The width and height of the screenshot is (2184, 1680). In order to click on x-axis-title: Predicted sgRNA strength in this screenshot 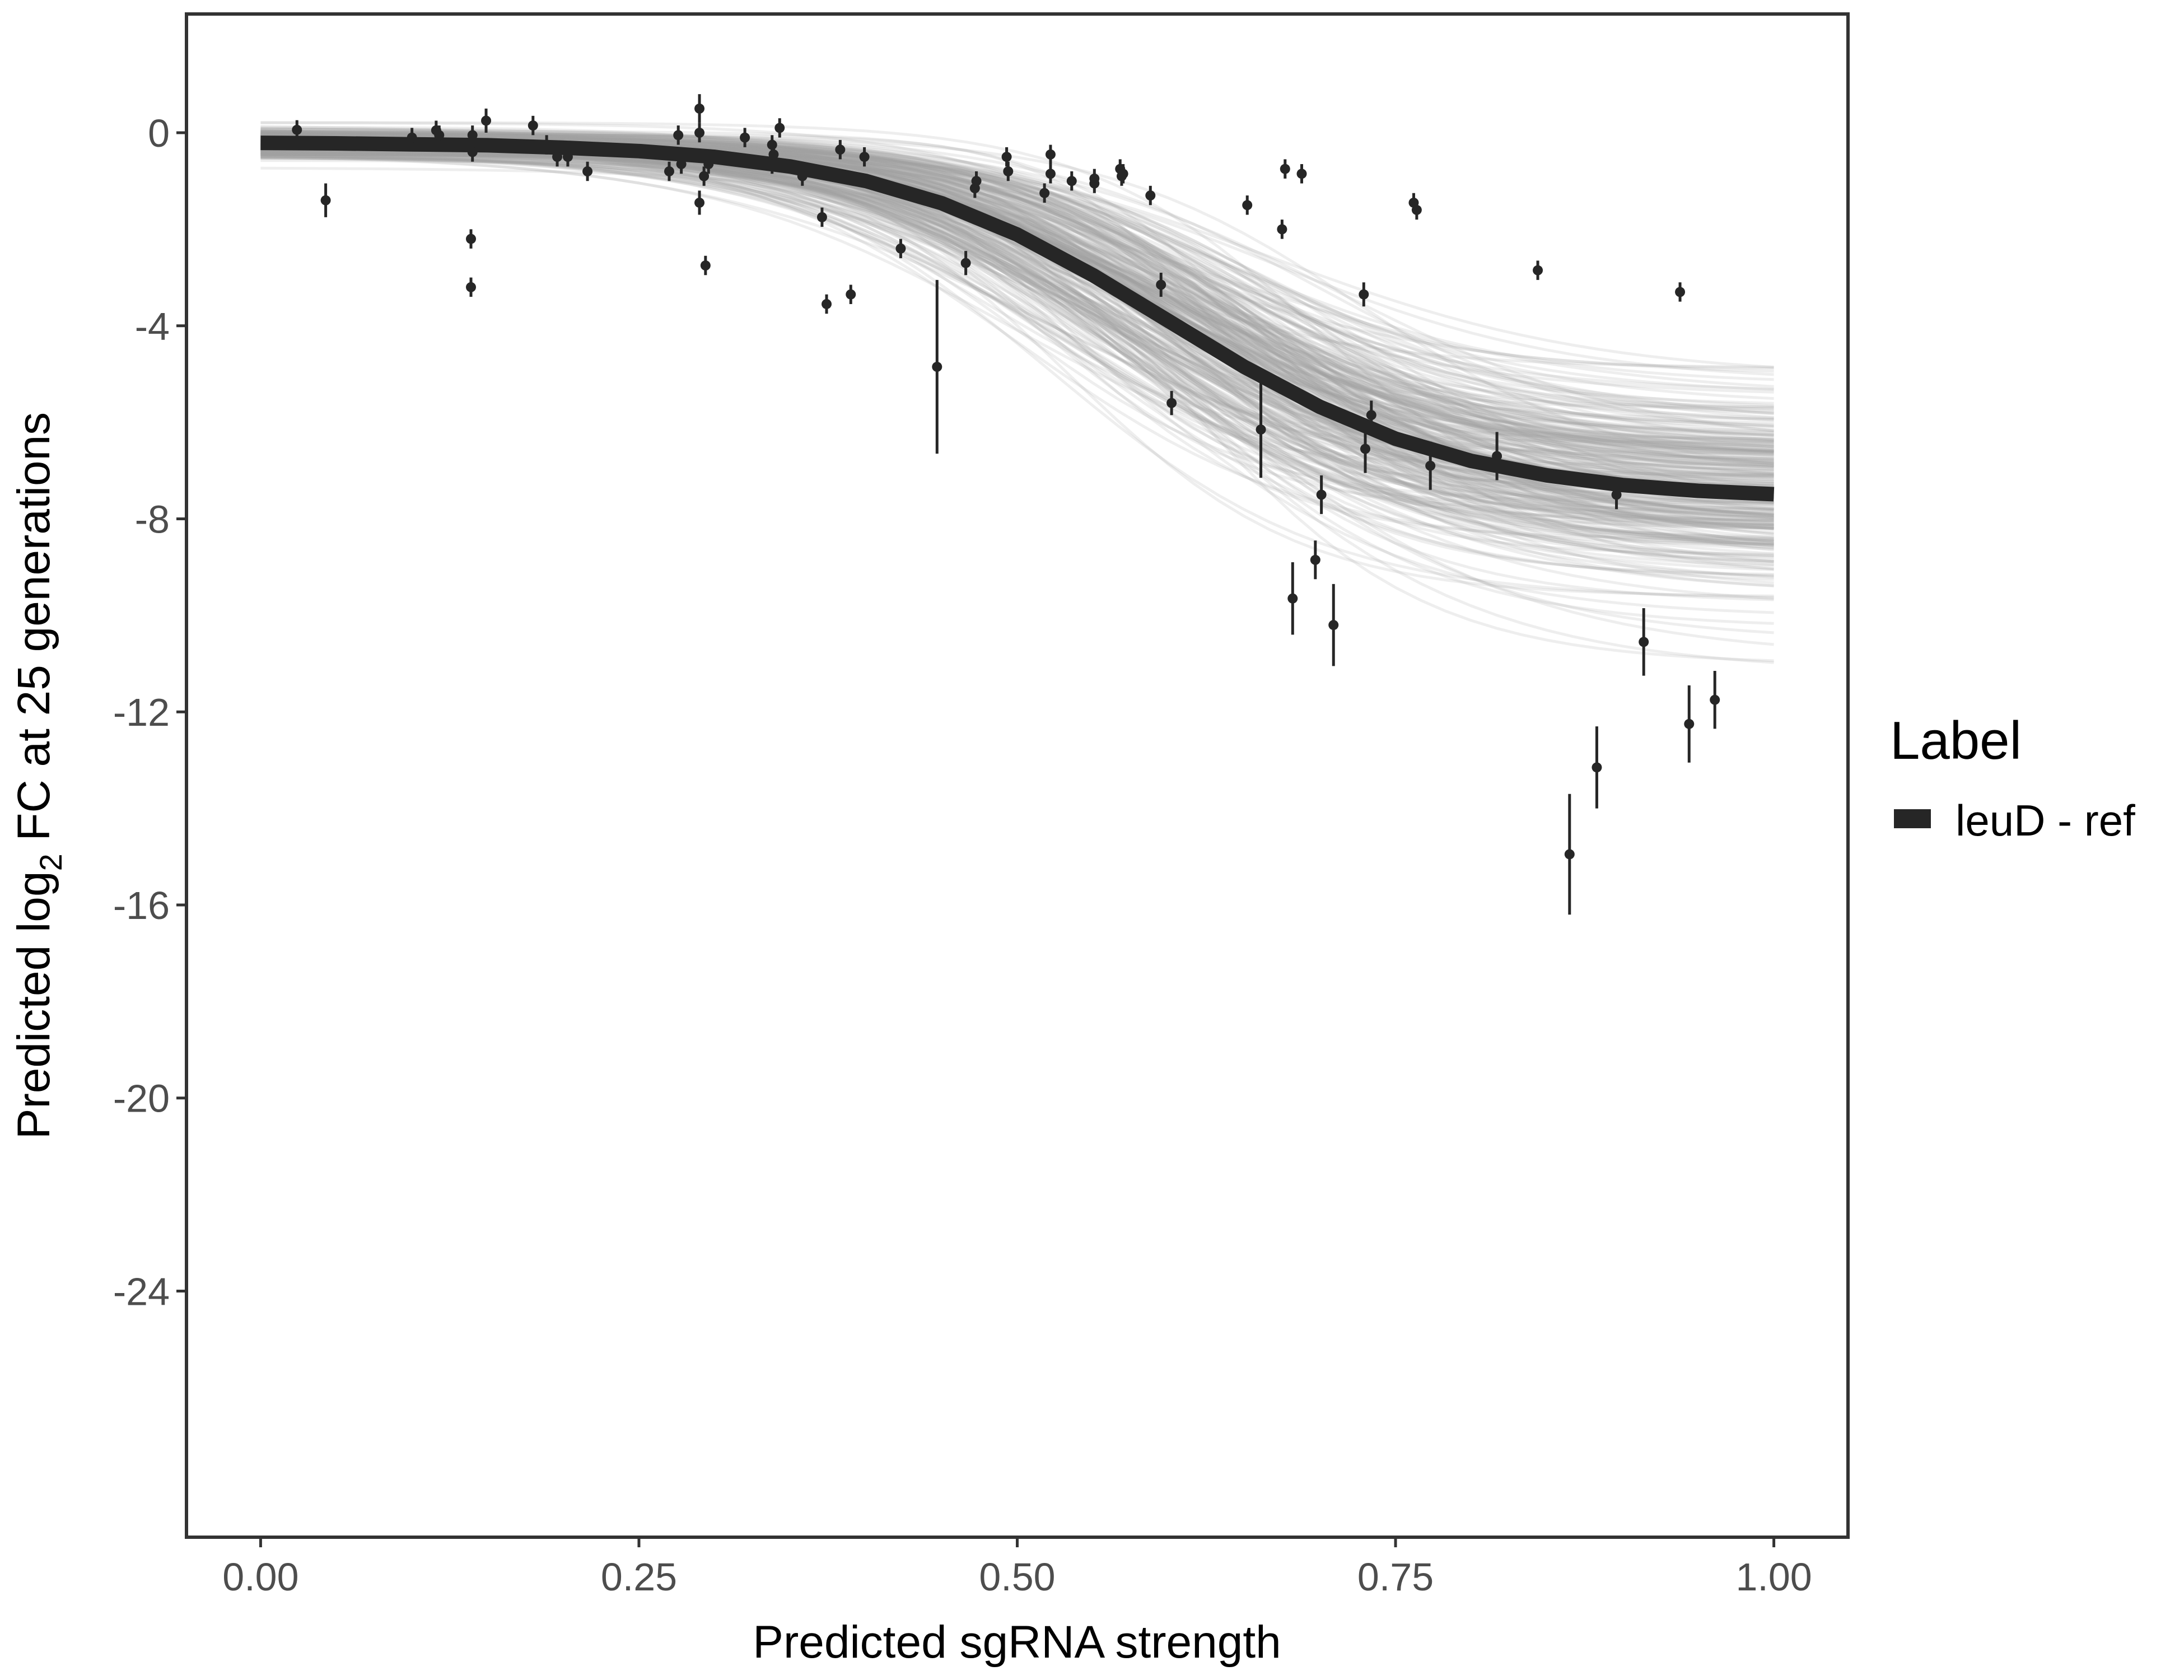, I will do `click(1017, 1643)`.